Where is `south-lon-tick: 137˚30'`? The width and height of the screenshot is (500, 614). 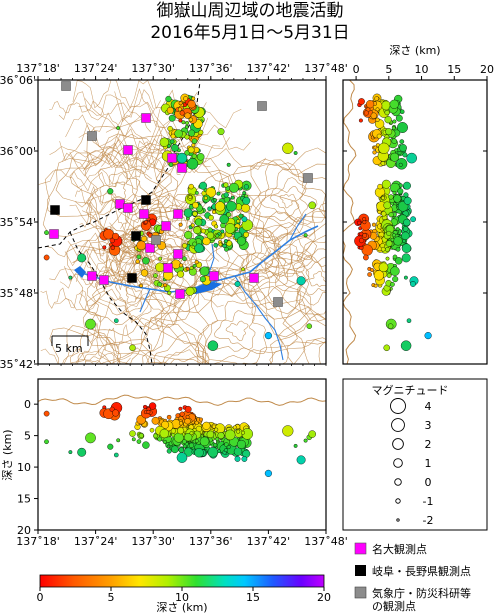 south-lon-tick: 137˚30' is located at coordinates (153, 541).